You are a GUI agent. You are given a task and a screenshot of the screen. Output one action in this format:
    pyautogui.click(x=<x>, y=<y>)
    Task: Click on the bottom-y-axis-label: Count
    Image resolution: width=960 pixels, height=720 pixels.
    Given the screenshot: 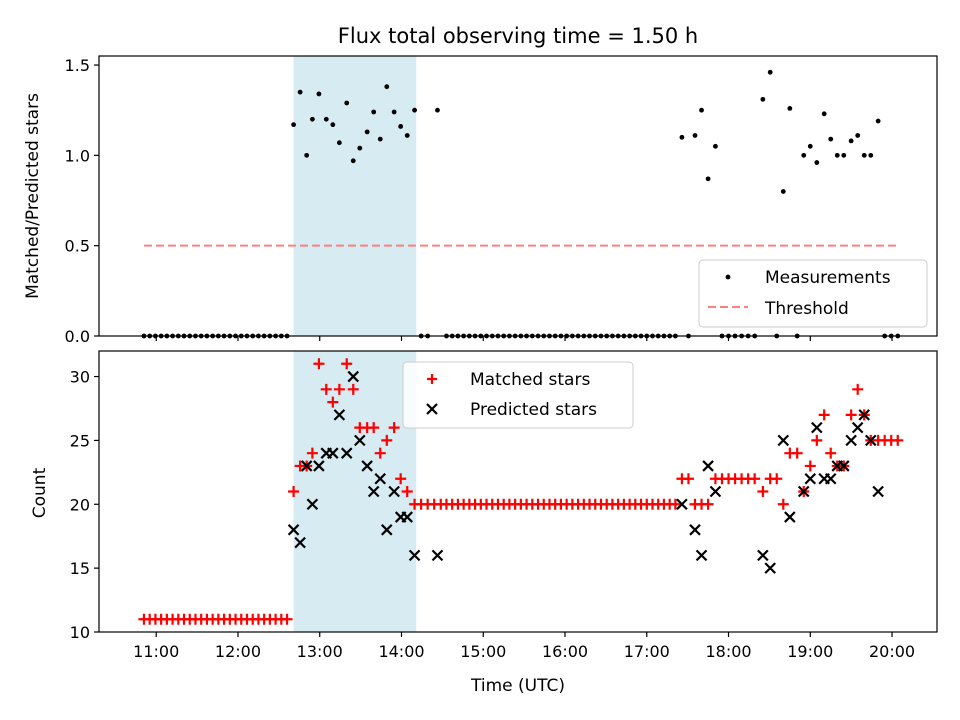 What is the action you would take?
    pyautogui.click(x=40, y=492)
    